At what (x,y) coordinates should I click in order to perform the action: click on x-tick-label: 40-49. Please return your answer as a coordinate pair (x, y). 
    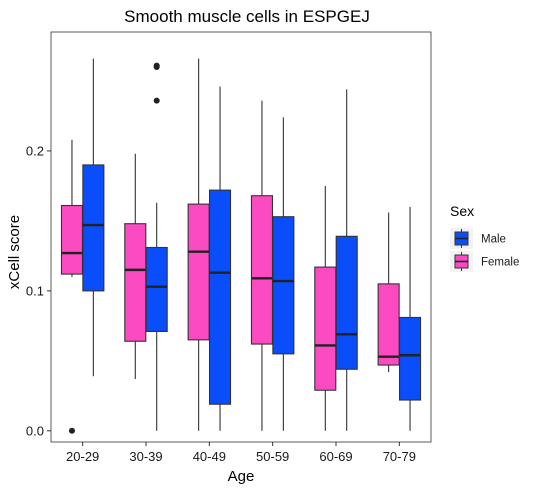
    Looking at the image, I should click on (209, 456).